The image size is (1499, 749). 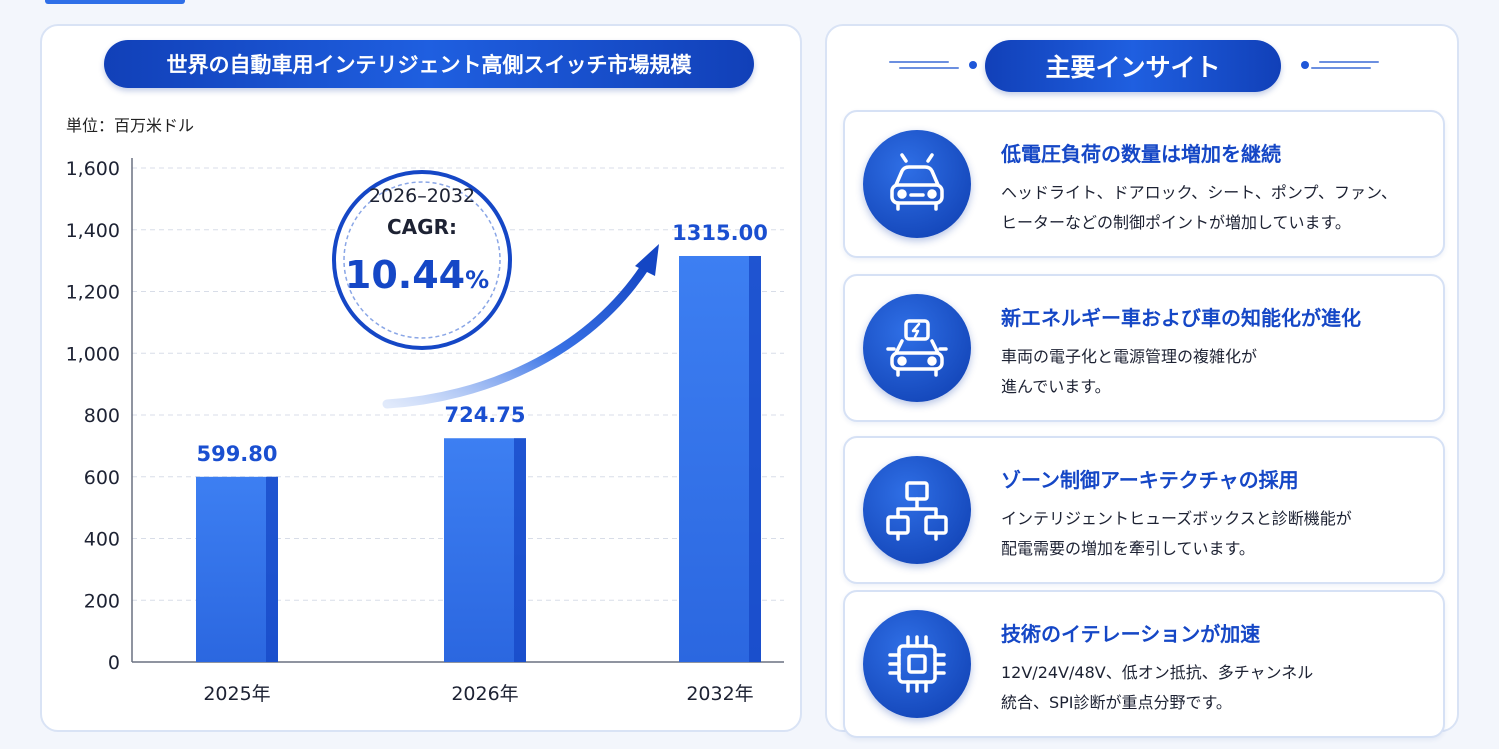 I want to click on insight-desc-line: ヘッドライト、ドアロック、シート、ポンプ、ファン、, so click(x=1199, y=192).